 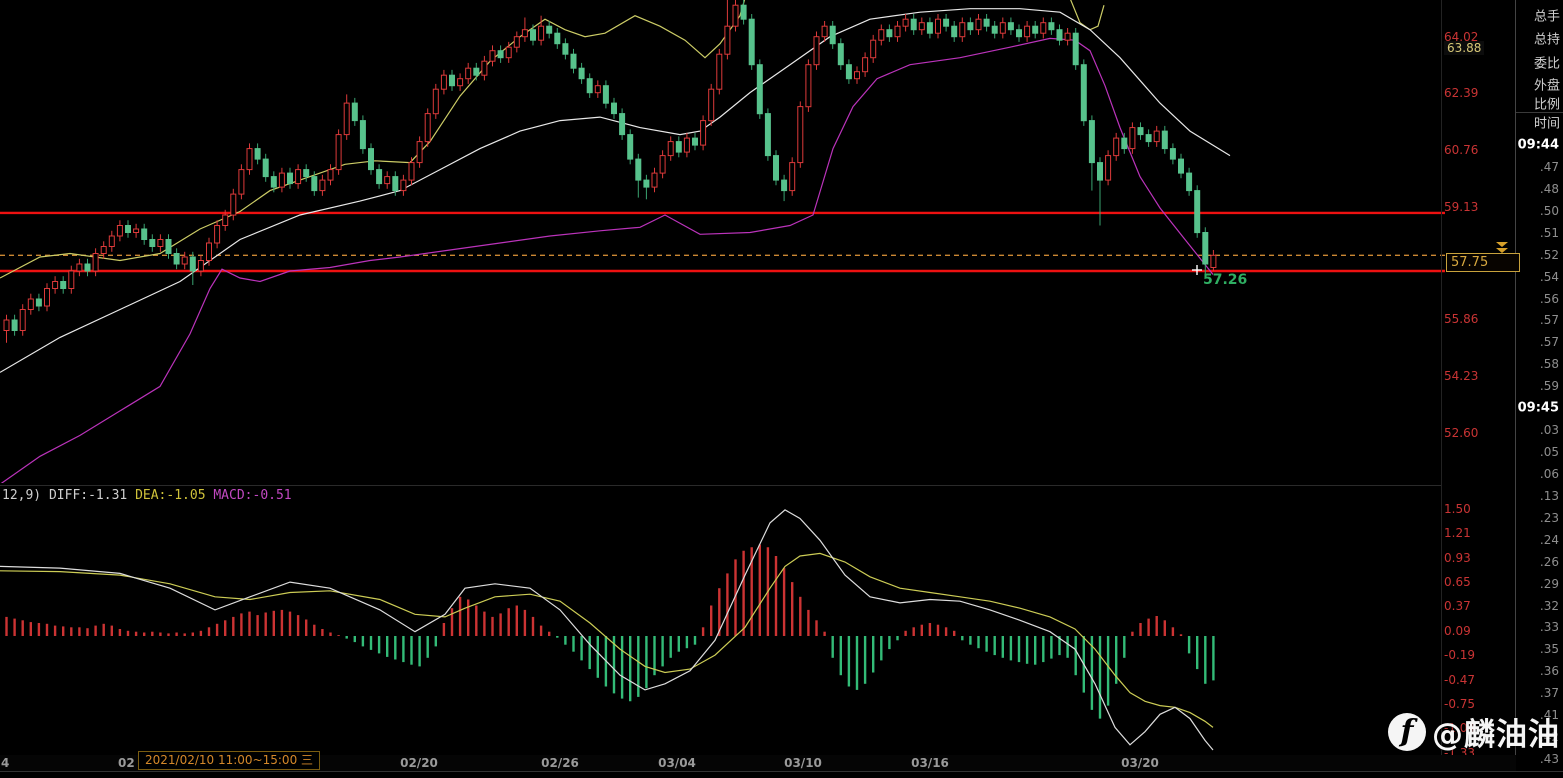 What do you see at coordinates (1549, 715) in the screenshot?
I see `tick-price-row: .41` at bounding box center [1549, 715].